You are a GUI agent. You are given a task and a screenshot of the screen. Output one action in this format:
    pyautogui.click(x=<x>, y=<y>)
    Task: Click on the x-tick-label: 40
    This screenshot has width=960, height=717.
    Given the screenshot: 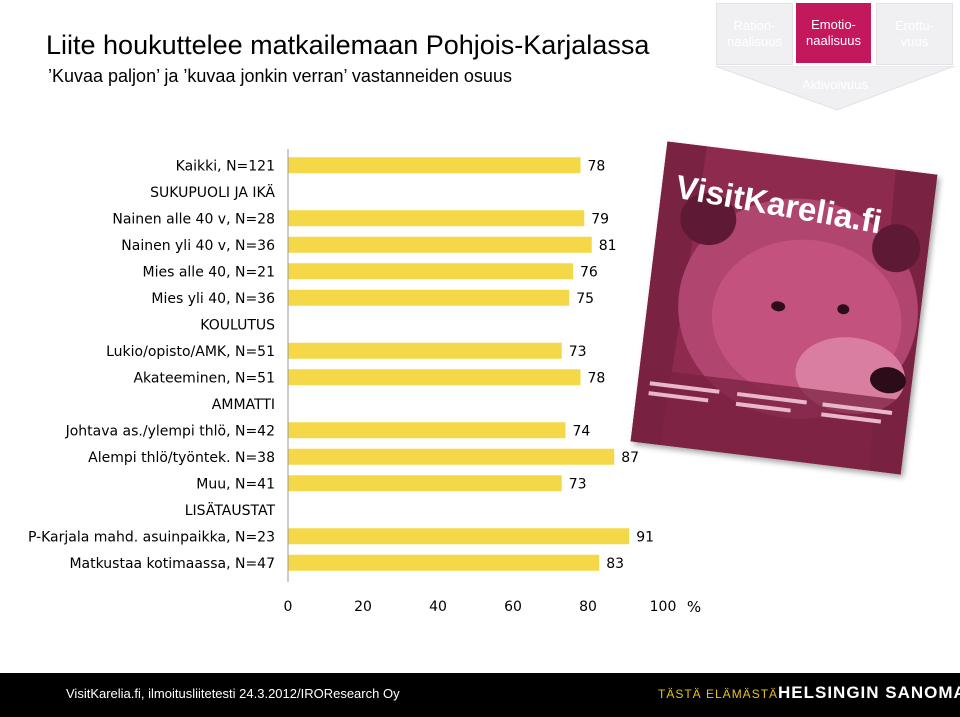 What is the action you would take?
    pyautogui.click(x=438, y=607)
    